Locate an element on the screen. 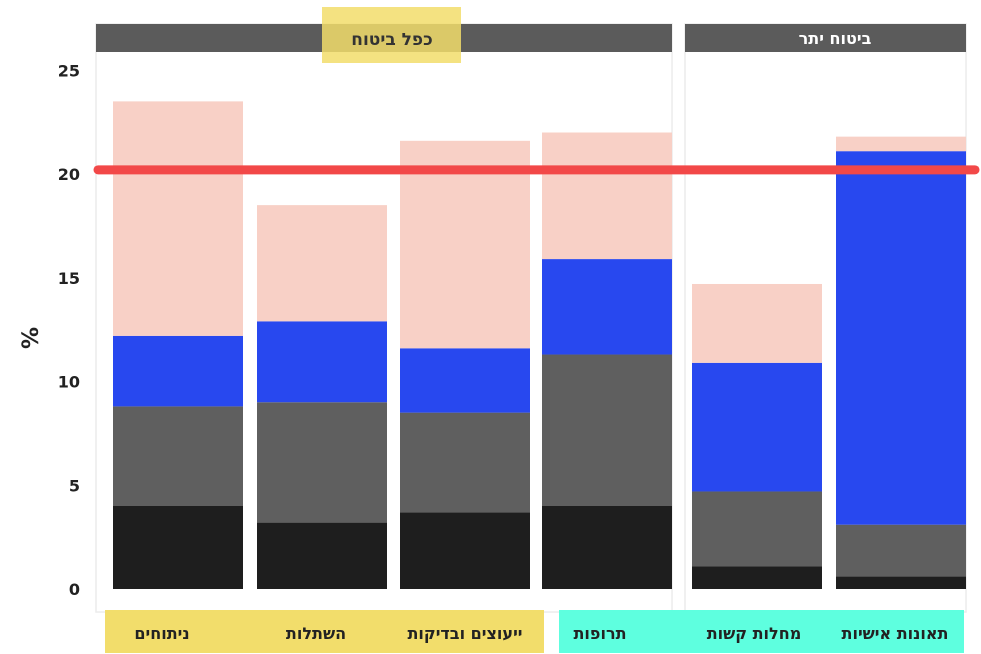 The height and width of the screenshot is (654, 981). group-title-highlight is located at coordinates (391, 35).